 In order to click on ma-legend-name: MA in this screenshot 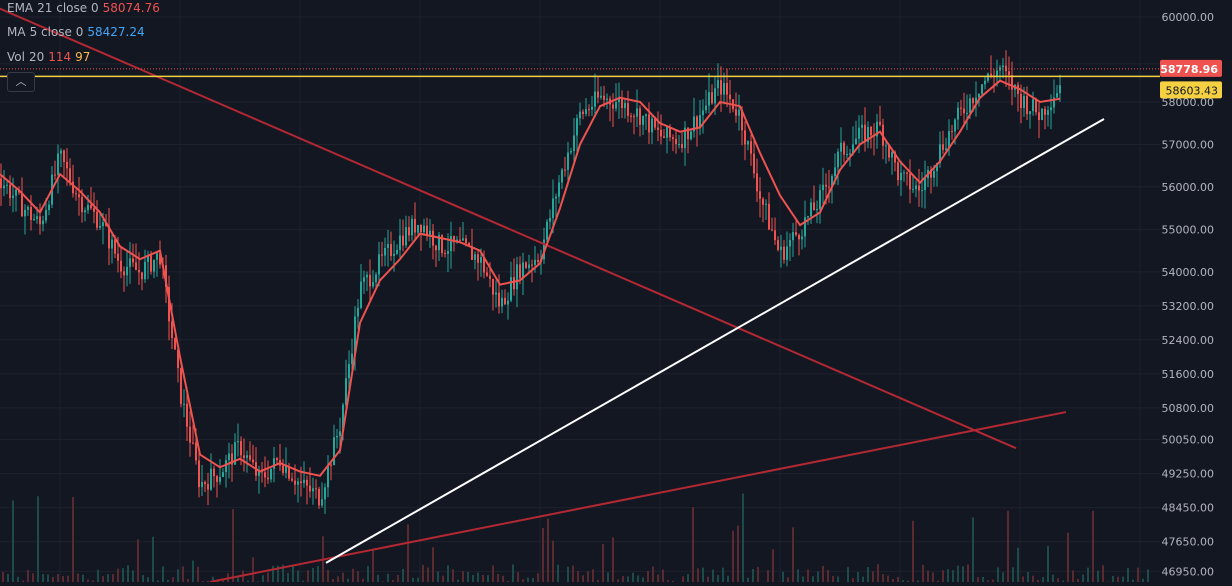, I will do `click(16, 32)`.